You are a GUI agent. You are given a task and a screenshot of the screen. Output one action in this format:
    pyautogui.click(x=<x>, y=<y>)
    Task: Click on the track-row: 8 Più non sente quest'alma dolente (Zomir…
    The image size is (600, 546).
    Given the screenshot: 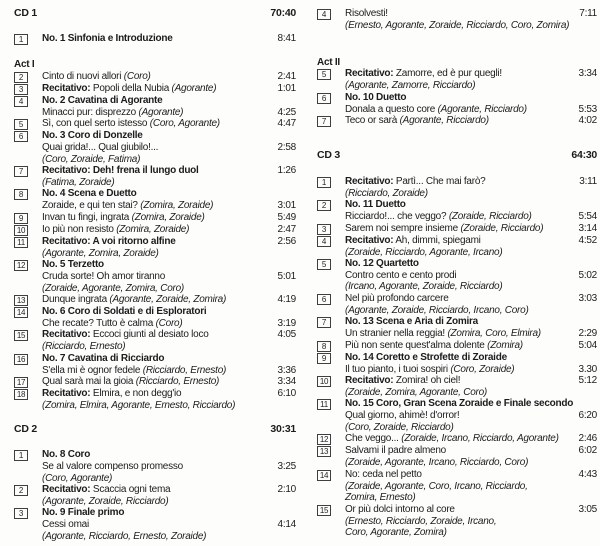 What is the action you would take?
    pyautogui.click(x=457, y=346)
    